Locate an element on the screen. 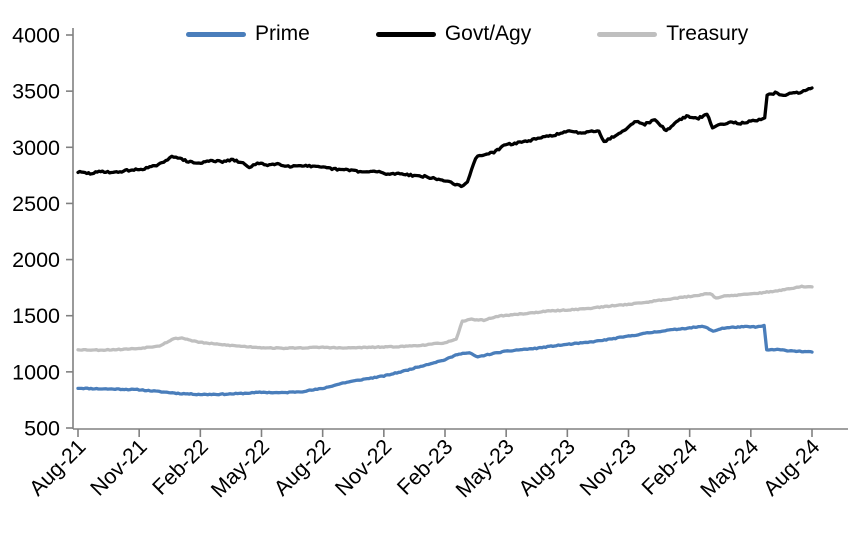  legend-label-prime: Prime is located at coordinates (282, 33).